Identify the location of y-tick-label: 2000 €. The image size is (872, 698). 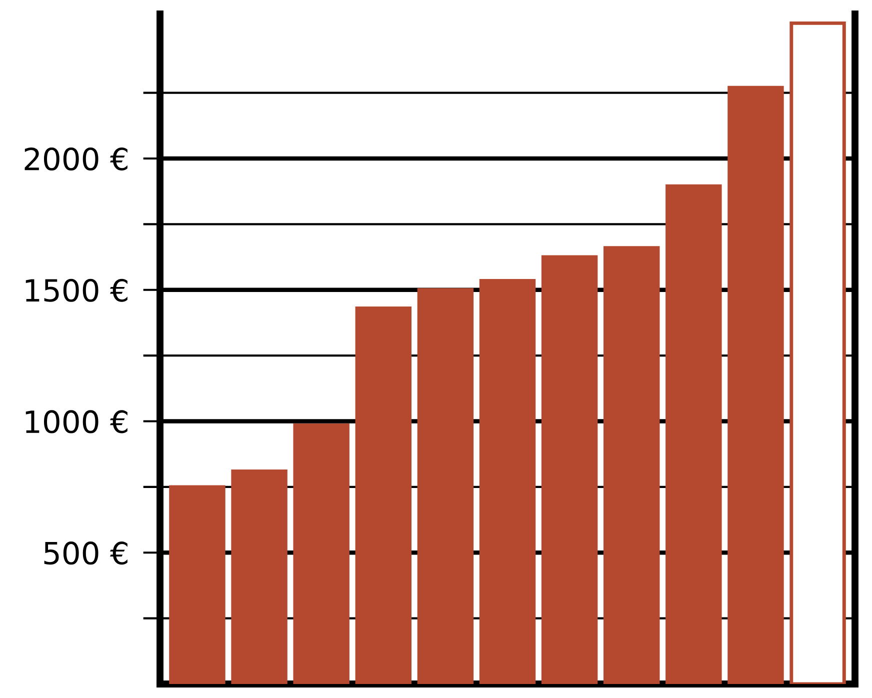
(76, 159).